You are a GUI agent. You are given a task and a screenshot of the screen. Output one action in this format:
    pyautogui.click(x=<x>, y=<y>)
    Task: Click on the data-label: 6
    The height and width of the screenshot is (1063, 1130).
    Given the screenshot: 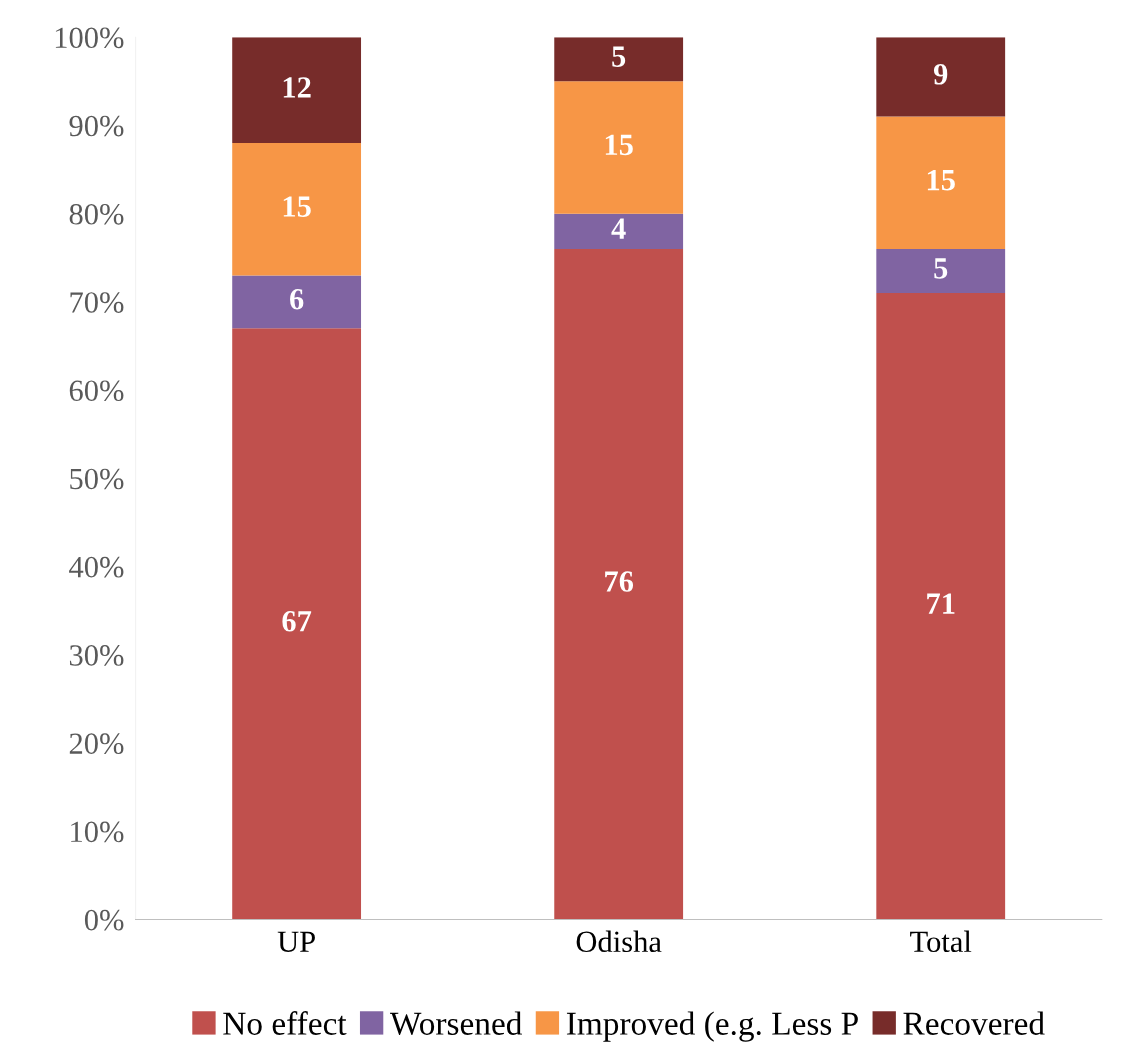 What is the action you would take?
    pyautogui.click(x=297, y=299)
    